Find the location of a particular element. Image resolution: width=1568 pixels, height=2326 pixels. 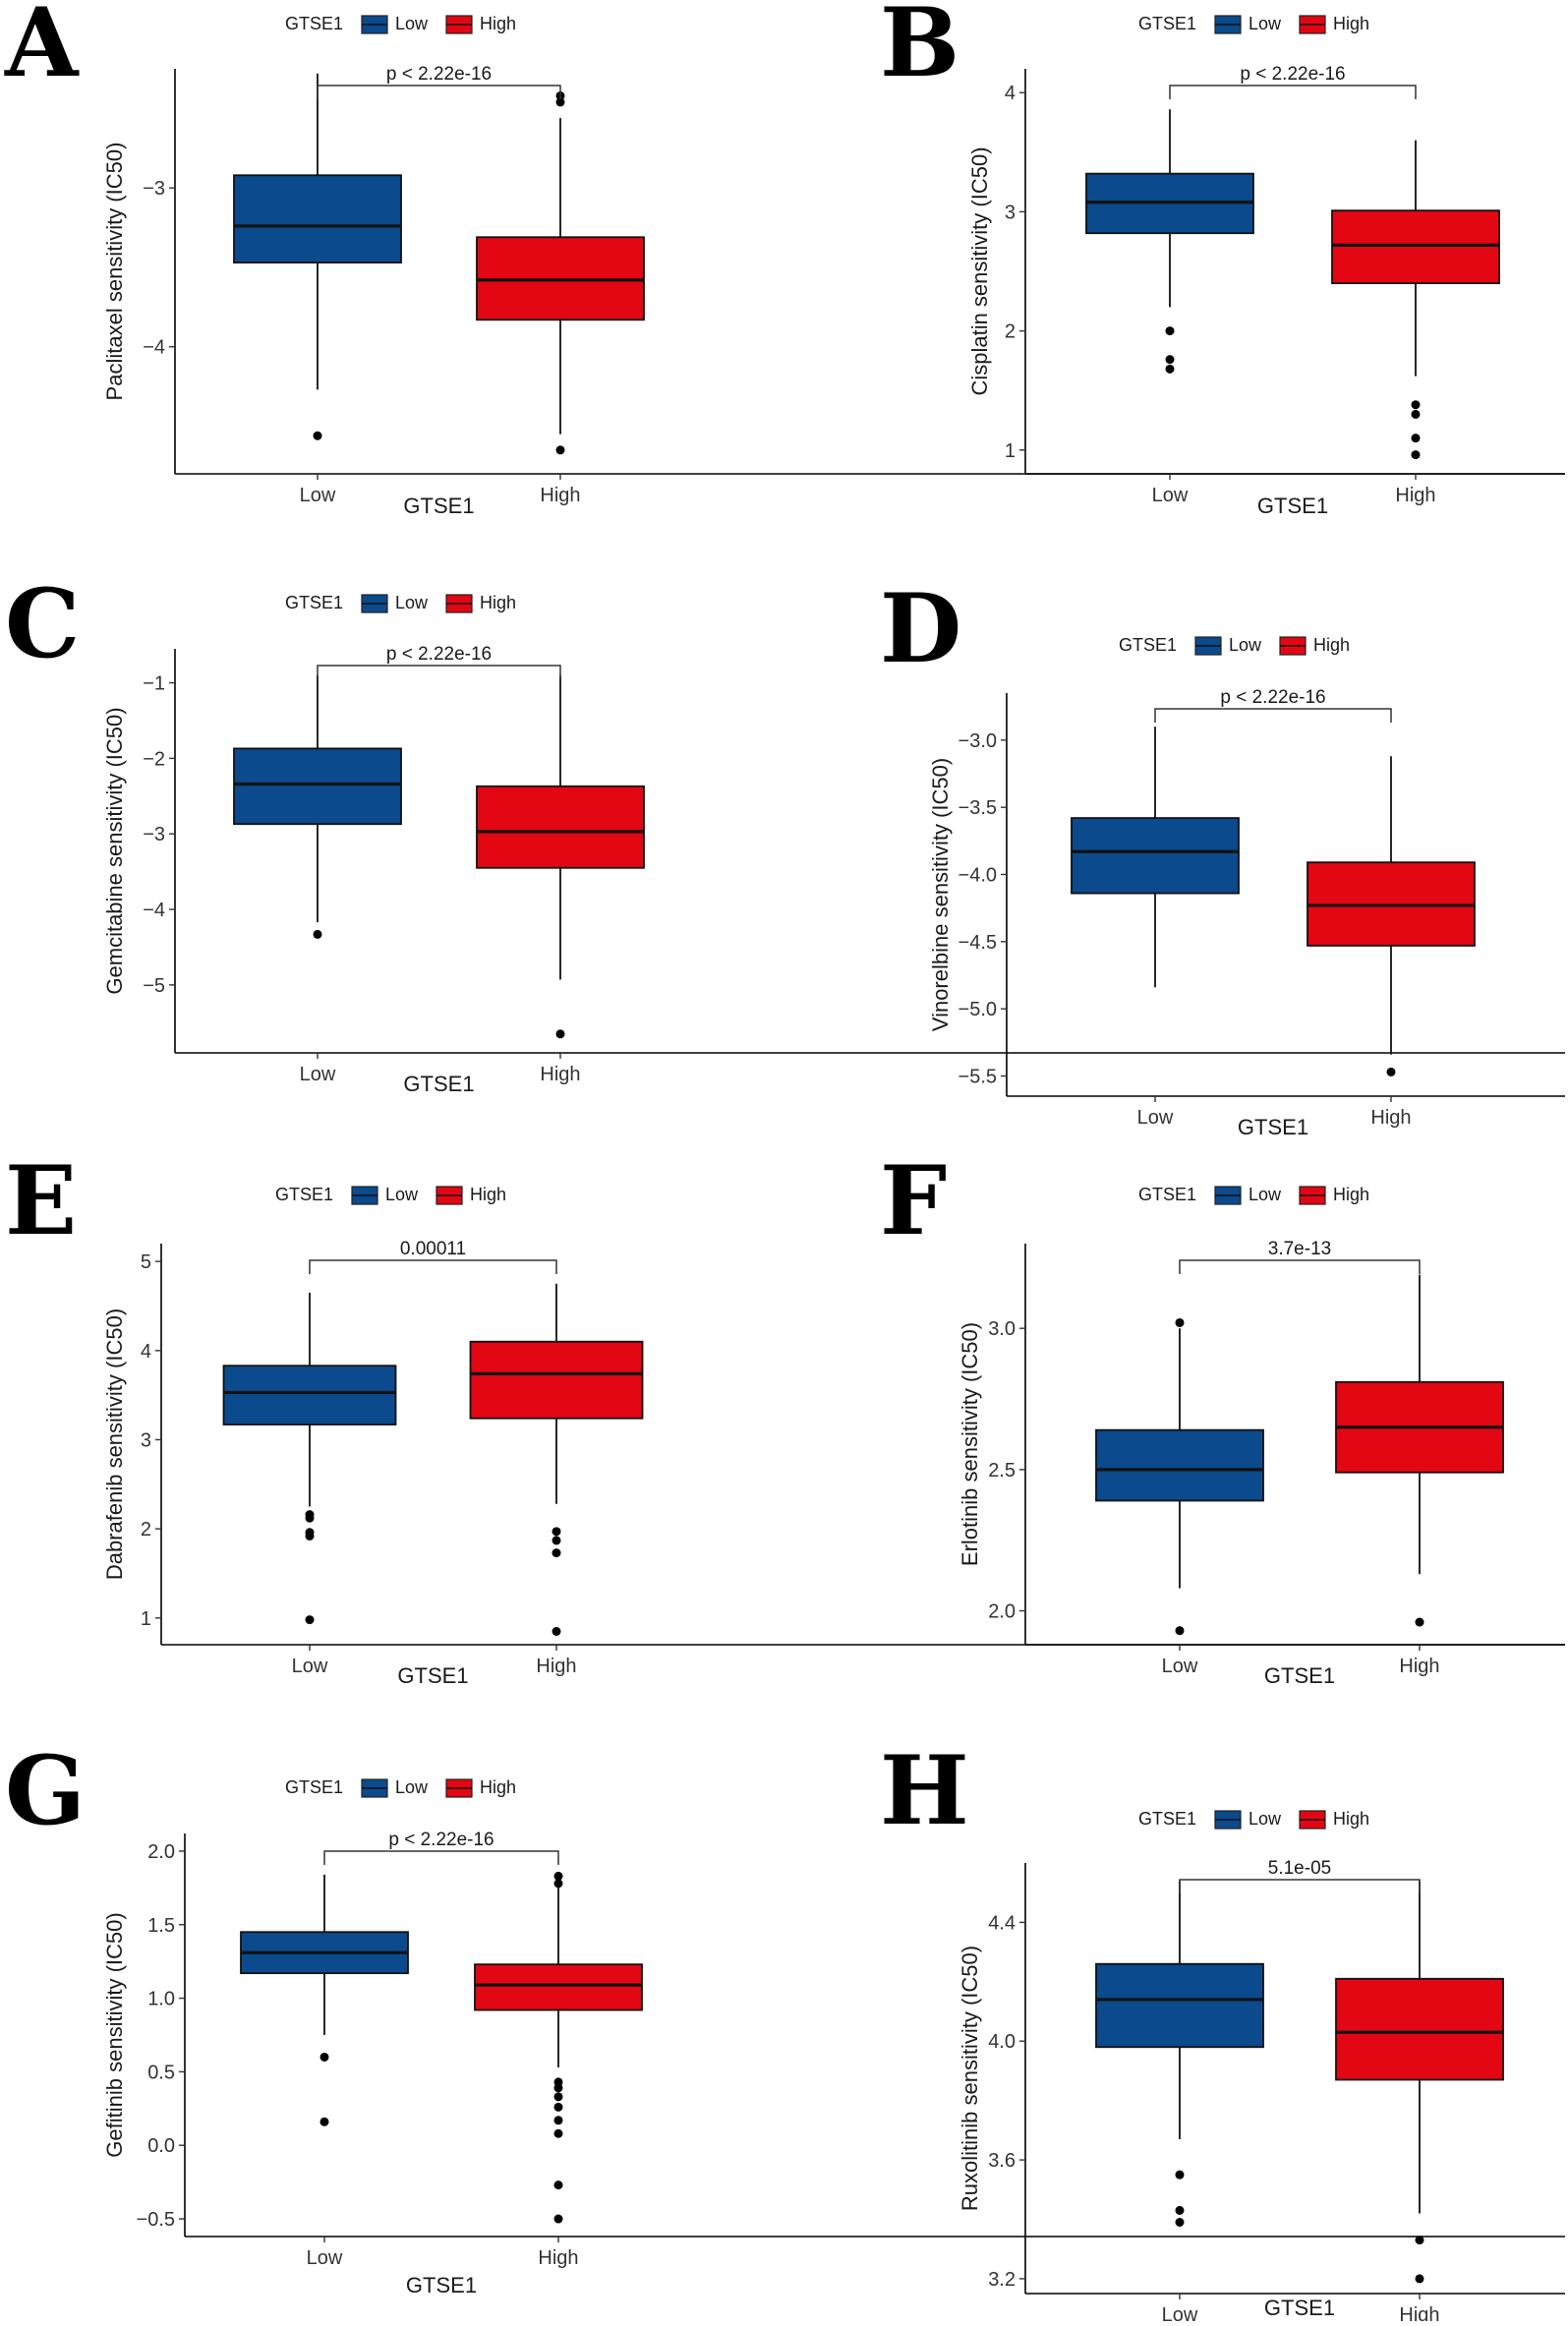

y-tick-label: 5 is located at coordinates (146, 1262).